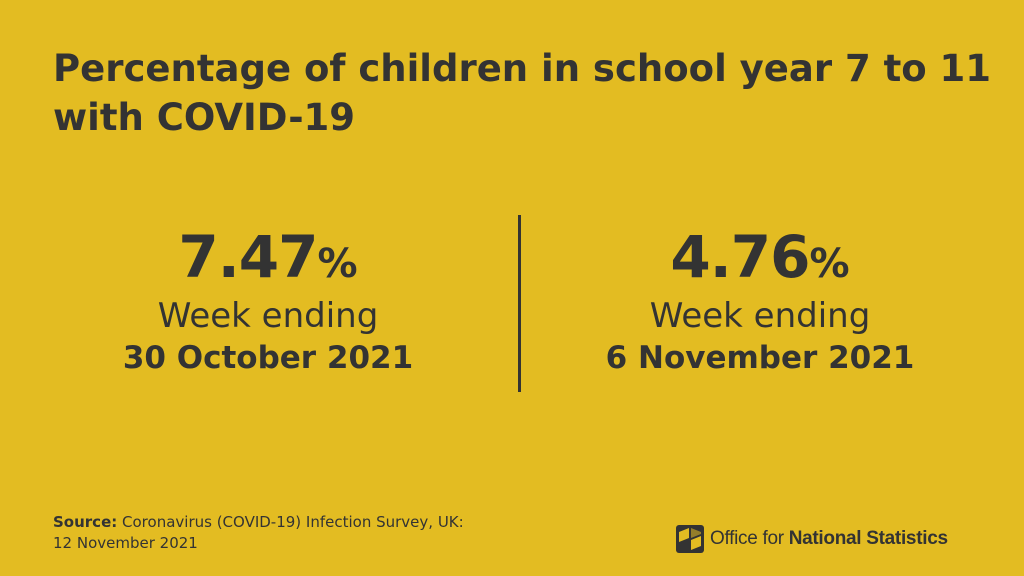 The width and height of the screenshot is (1024, 576). I want to click on ons-logo-icon, so click(690, 539).